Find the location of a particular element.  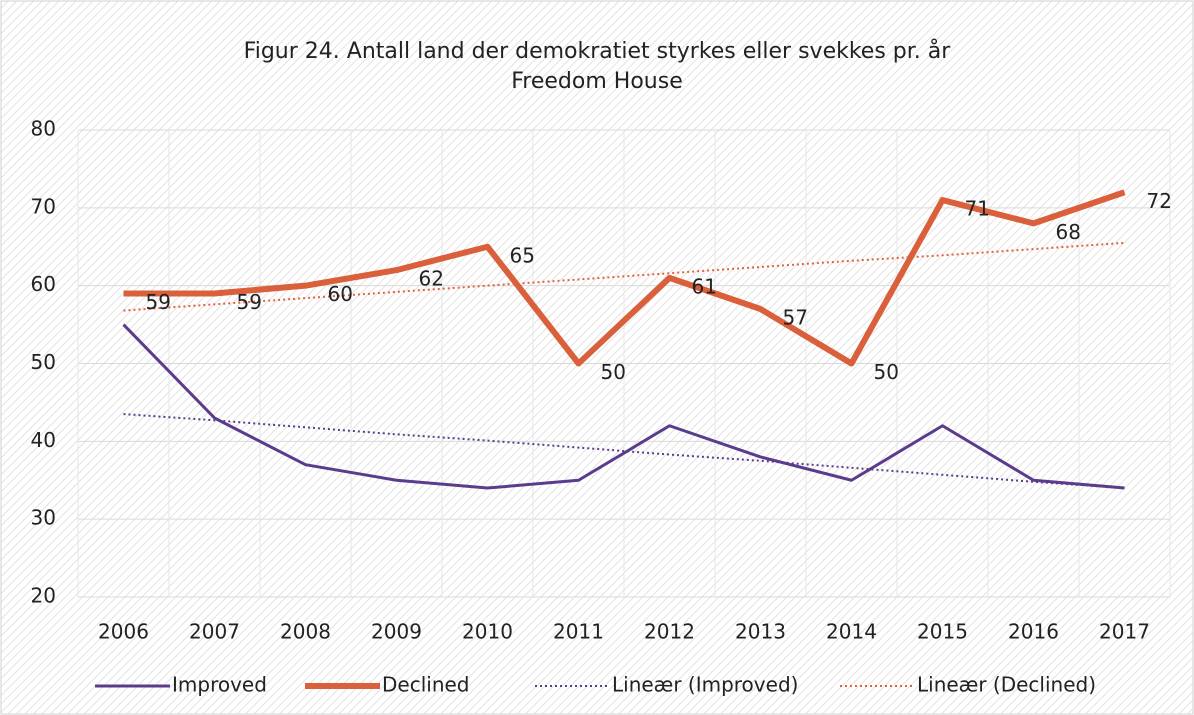

x-tick-label: 2012 is located at coordinates (669, 632).